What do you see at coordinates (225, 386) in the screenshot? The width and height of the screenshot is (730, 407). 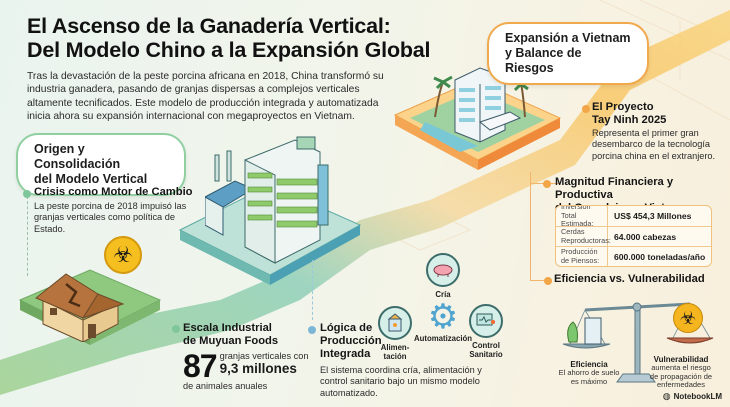 I see `scale-text-c: de animales anuales` at bounding box center [225, 386].